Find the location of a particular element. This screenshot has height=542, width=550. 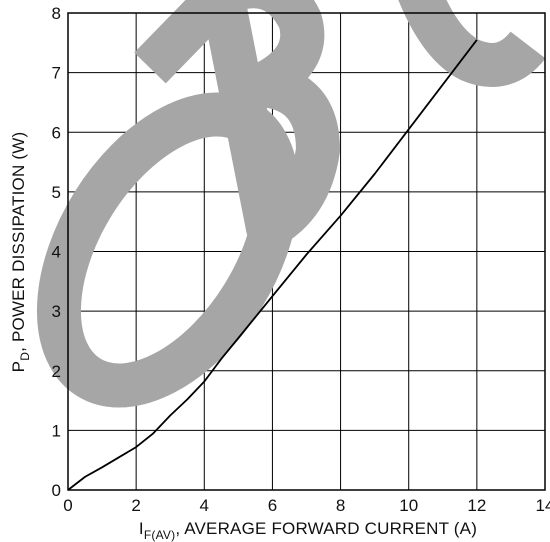

x-tick-label: 12 is located at coordinates (476, 505).